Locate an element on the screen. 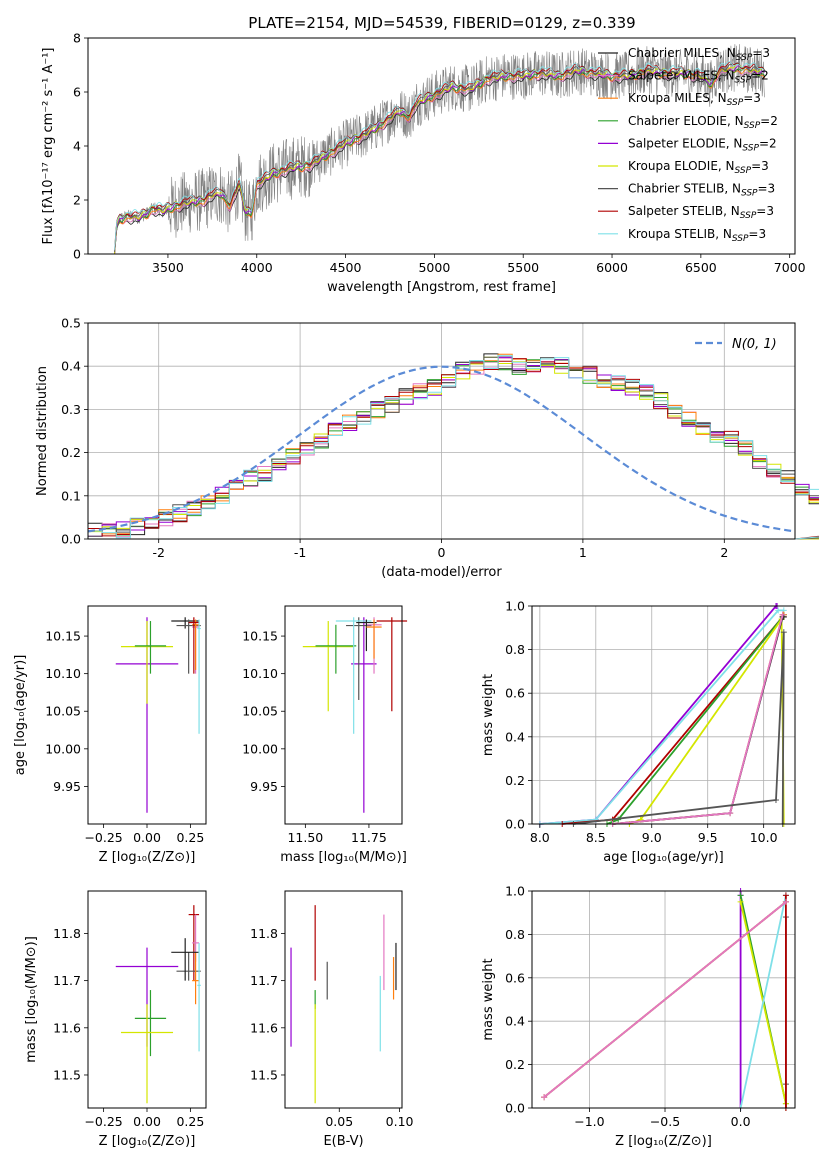  legend-label: Chabrier STELIB, N is located at coordinates (684, 189).